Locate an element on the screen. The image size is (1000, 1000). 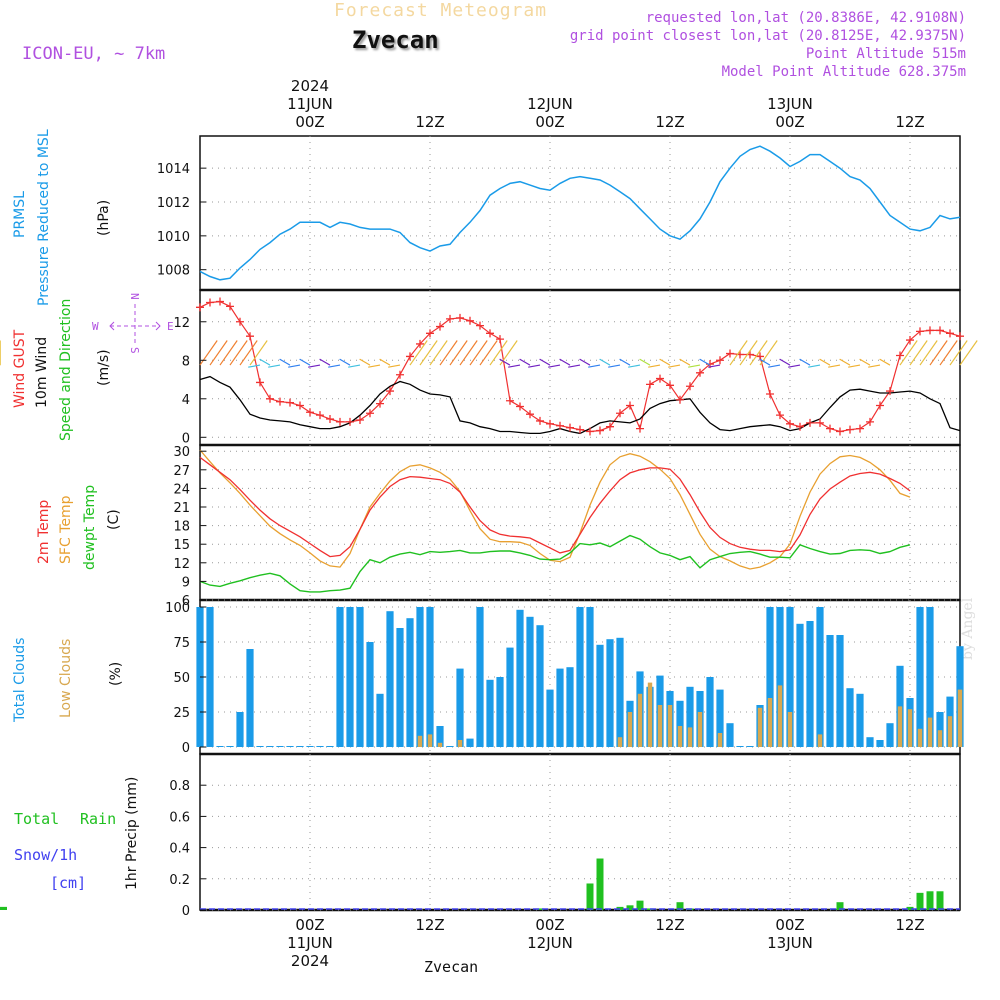
y-tick-label: 50 is located at coordinates (181, 678).